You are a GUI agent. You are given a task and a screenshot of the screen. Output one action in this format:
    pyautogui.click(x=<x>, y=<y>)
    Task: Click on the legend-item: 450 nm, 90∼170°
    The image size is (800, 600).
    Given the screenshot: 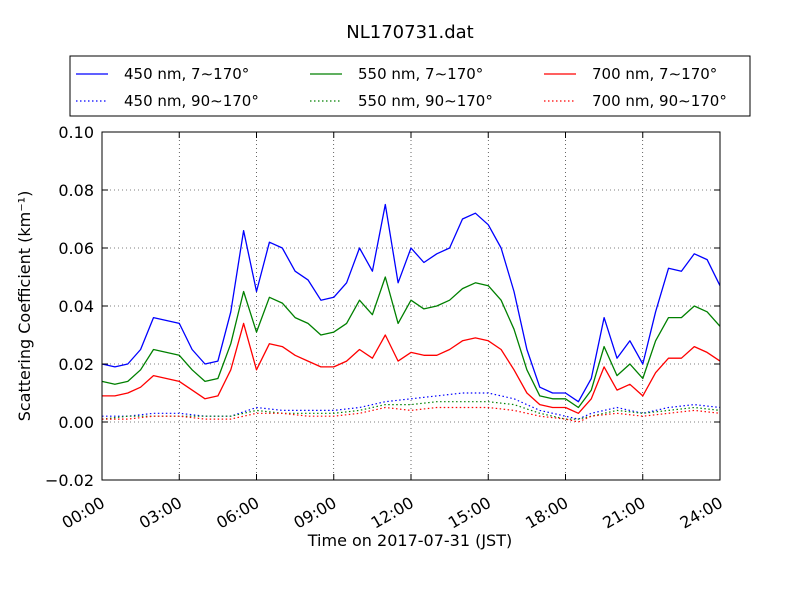 What is the action you would take?
    pyautogui.click(x=167, y=101)
    